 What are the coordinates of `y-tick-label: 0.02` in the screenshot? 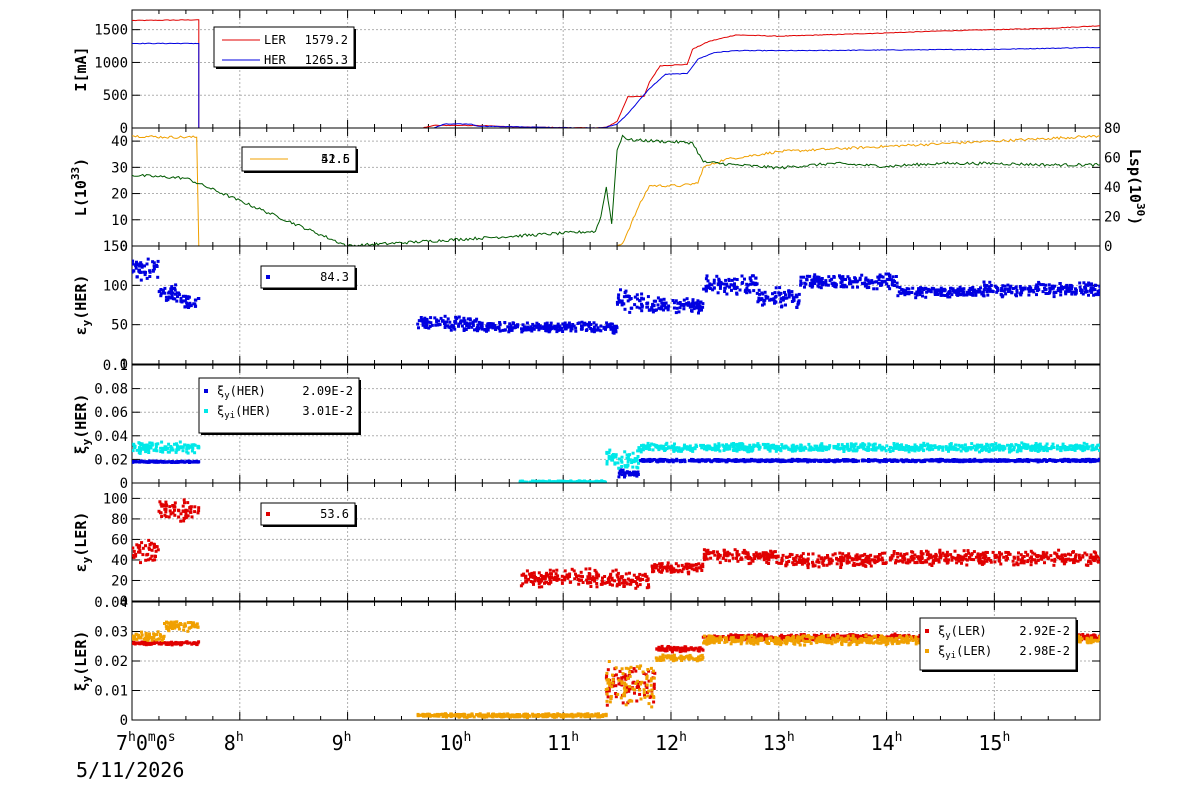 It's located at (111, 460).